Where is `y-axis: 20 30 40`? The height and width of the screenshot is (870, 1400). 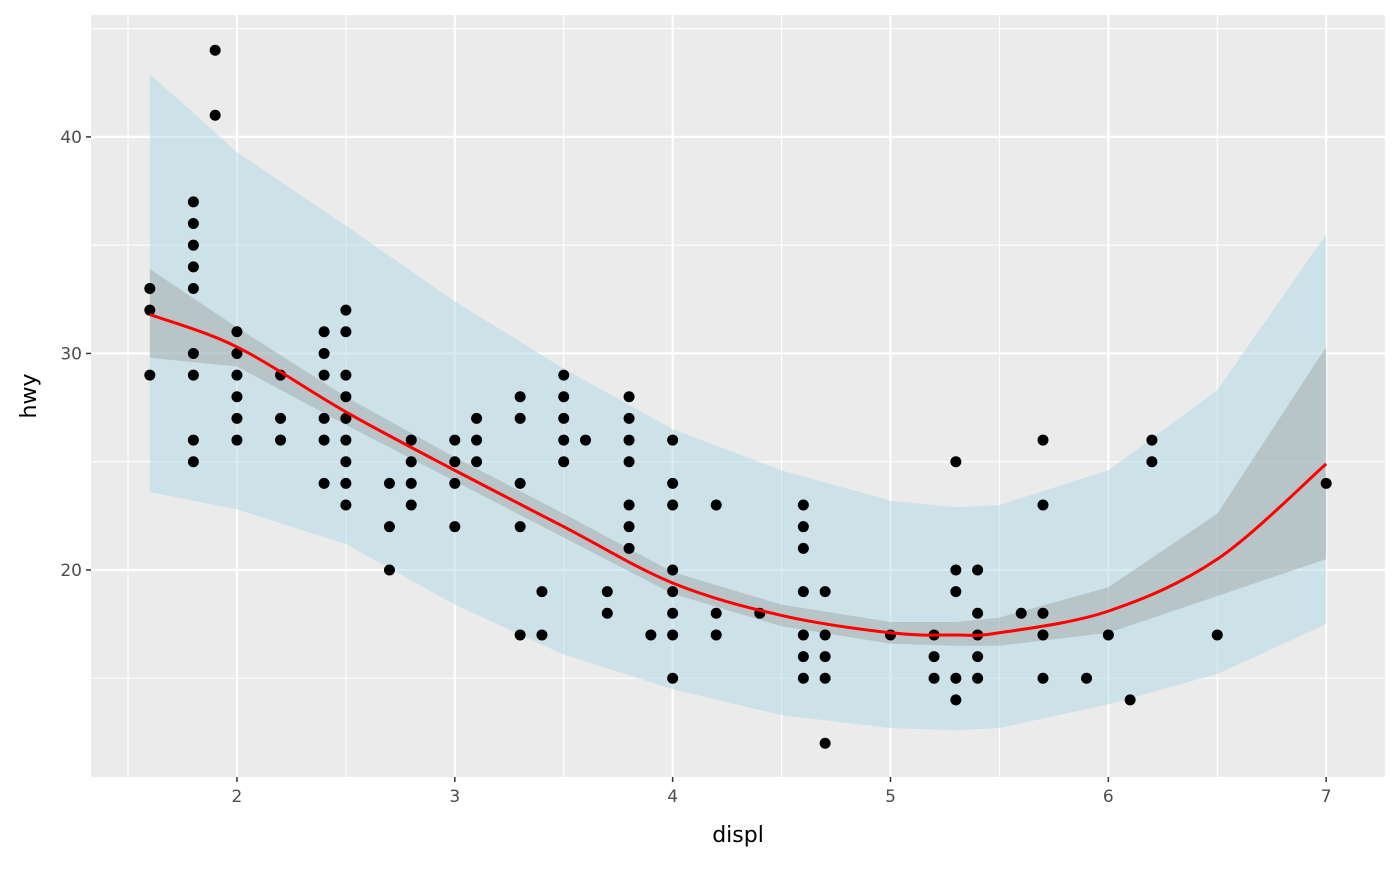
y-axis: 20 30 40 is located at coordinates (75, 354).